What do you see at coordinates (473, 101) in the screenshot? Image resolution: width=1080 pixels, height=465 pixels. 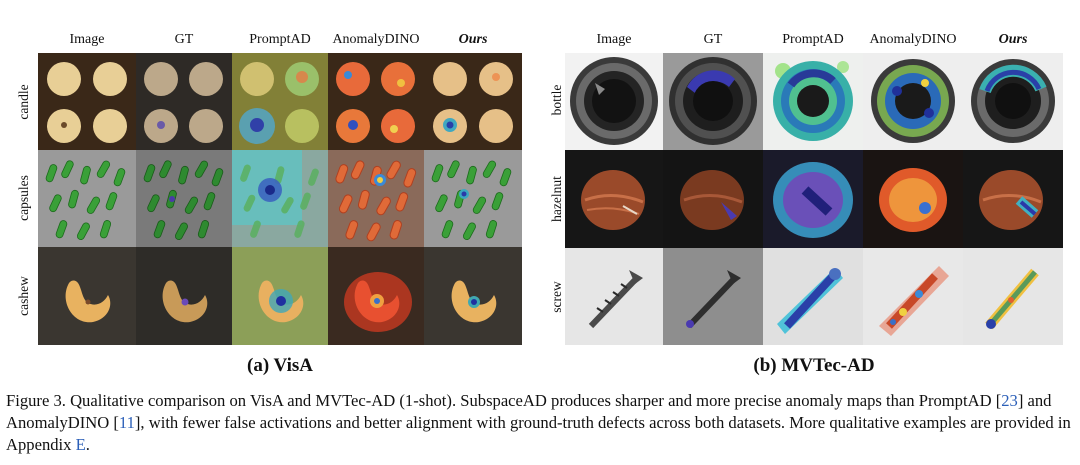 I see `visa-candle-ours` at bounding box center [473, 101].